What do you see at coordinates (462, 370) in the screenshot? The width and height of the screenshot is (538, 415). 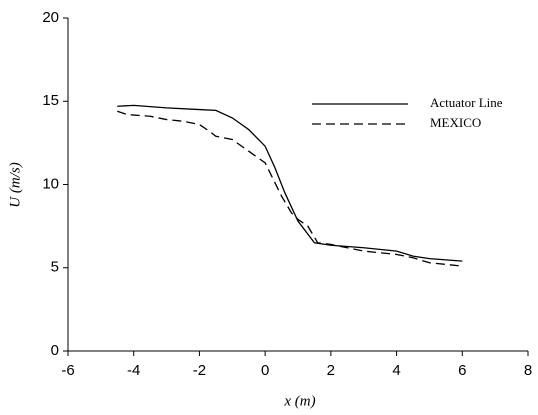 I see `x-tick-label: 6` at bounding box center [462, 370].